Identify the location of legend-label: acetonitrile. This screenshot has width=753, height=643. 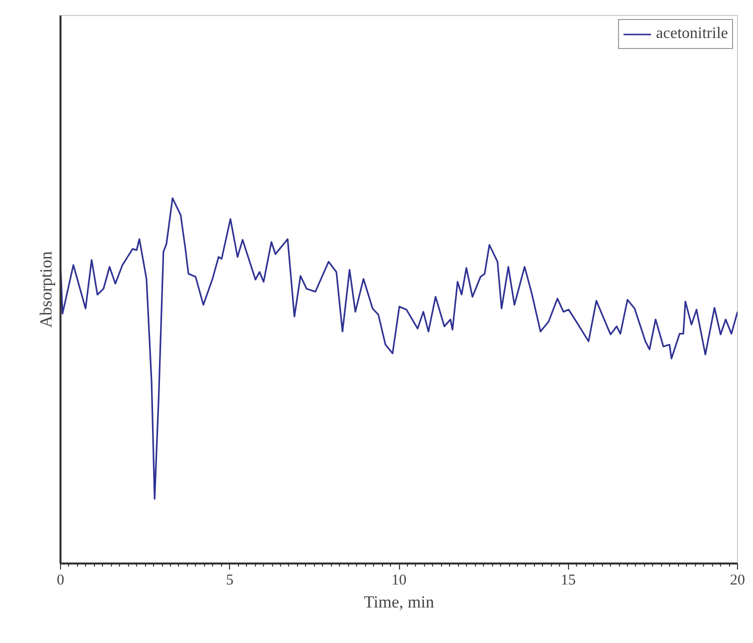
(692, 34).